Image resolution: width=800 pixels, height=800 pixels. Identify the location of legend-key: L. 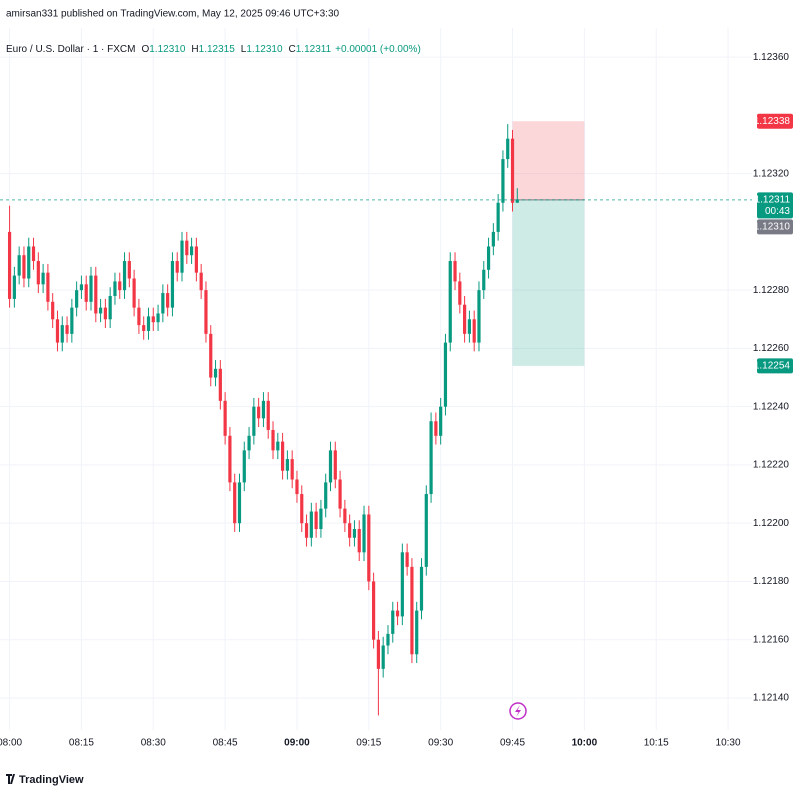
(244, 49).